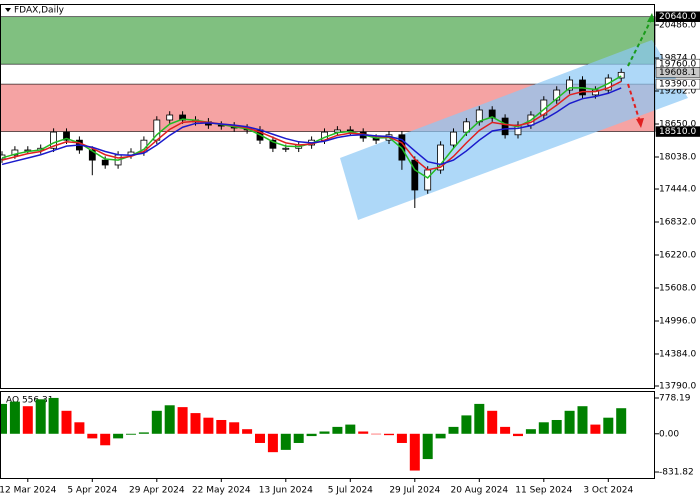  What do you see at coordinates (675, 399) in the screenshot?
I see `y-tick-label: 778.19` at bounding box center [675, 399].